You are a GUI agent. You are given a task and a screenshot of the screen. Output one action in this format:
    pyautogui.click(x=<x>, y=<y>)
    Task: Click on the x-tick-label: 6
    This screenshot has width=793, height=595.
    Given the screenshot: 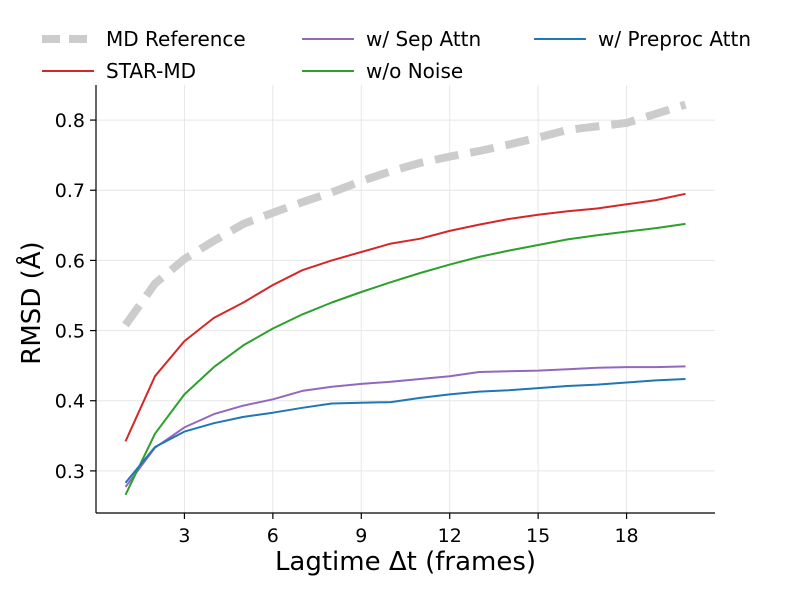 What is the action you would take?
    pyautogui.click(x=273, y=536)
    